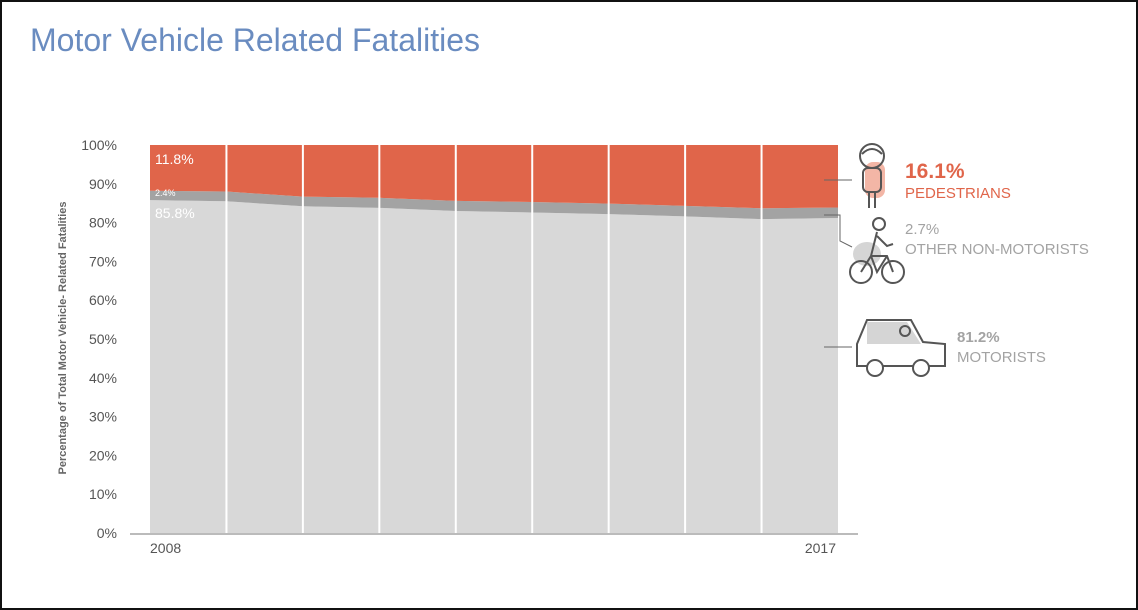 The image size is (1138, 610). Describe the element at coordinates (901, 348) in the screenshot. I see `car-icon` at that location.